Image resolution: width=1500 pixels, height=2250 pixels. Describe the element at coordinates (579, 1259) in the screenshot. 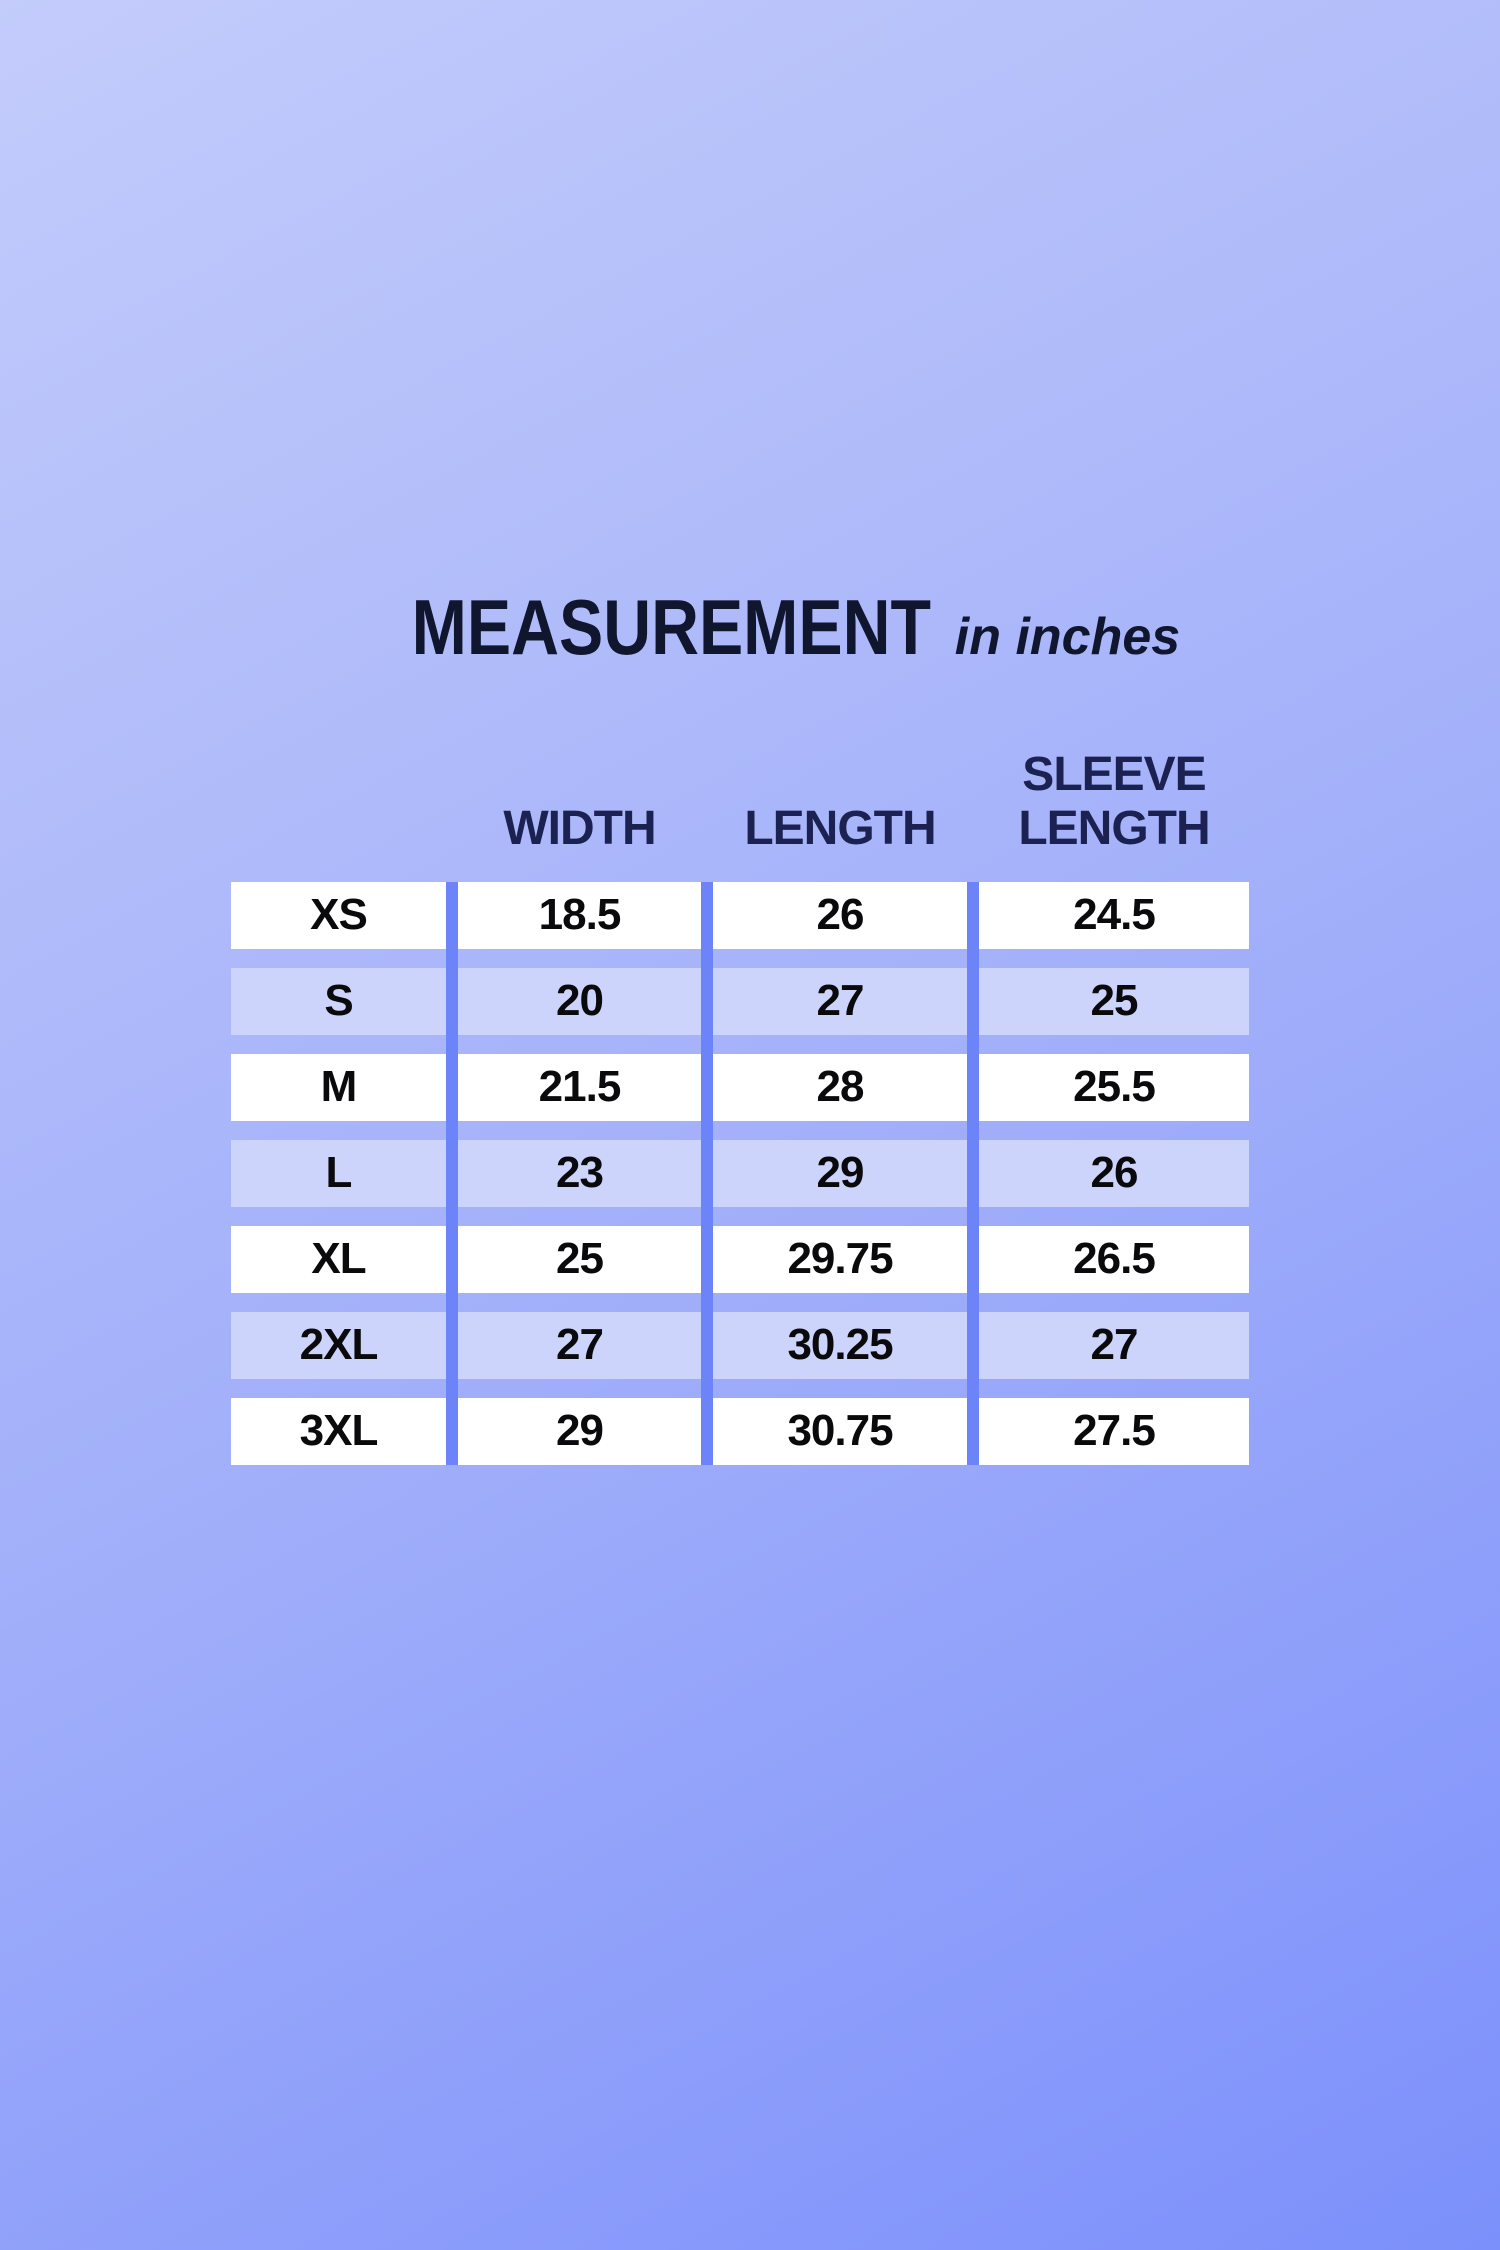

I see `width-cell: 25` at that location.